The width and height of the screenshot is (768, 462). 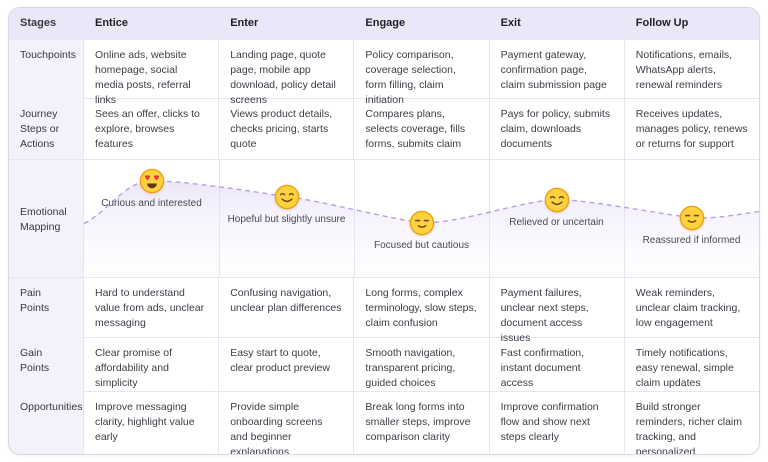 I want to click on heart-eyes-emoji, so click(x=151, y=181).